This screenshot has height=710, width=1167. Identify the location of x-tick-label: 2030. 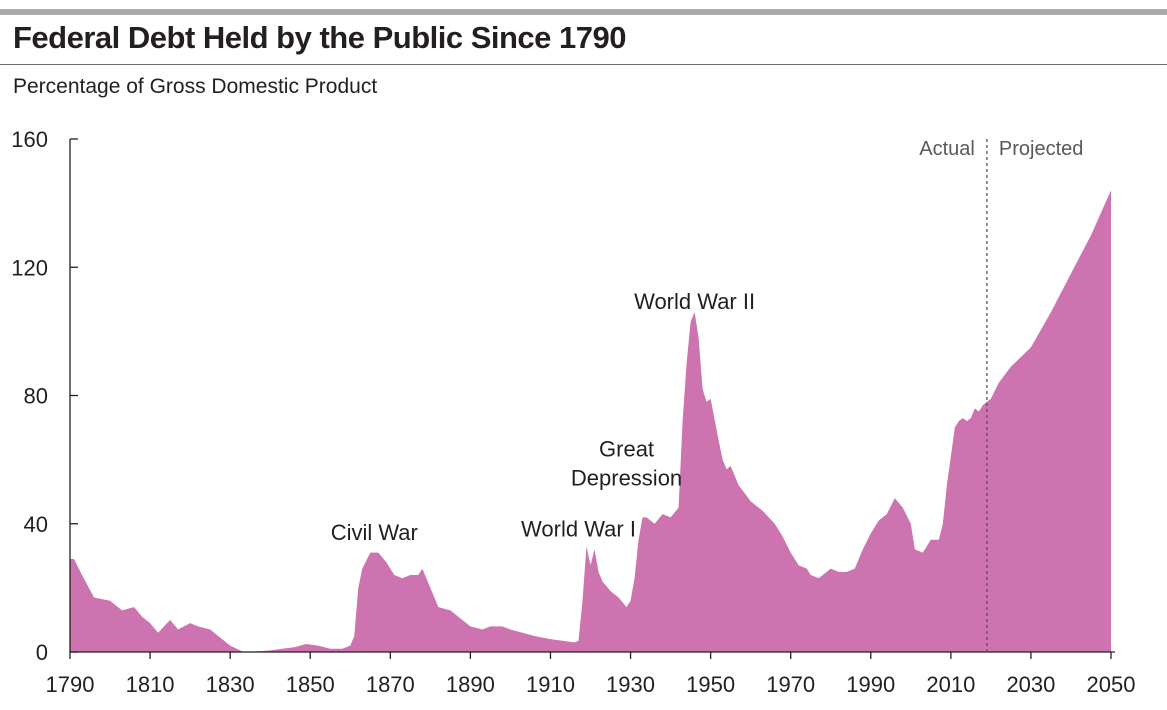
(1030, 684).